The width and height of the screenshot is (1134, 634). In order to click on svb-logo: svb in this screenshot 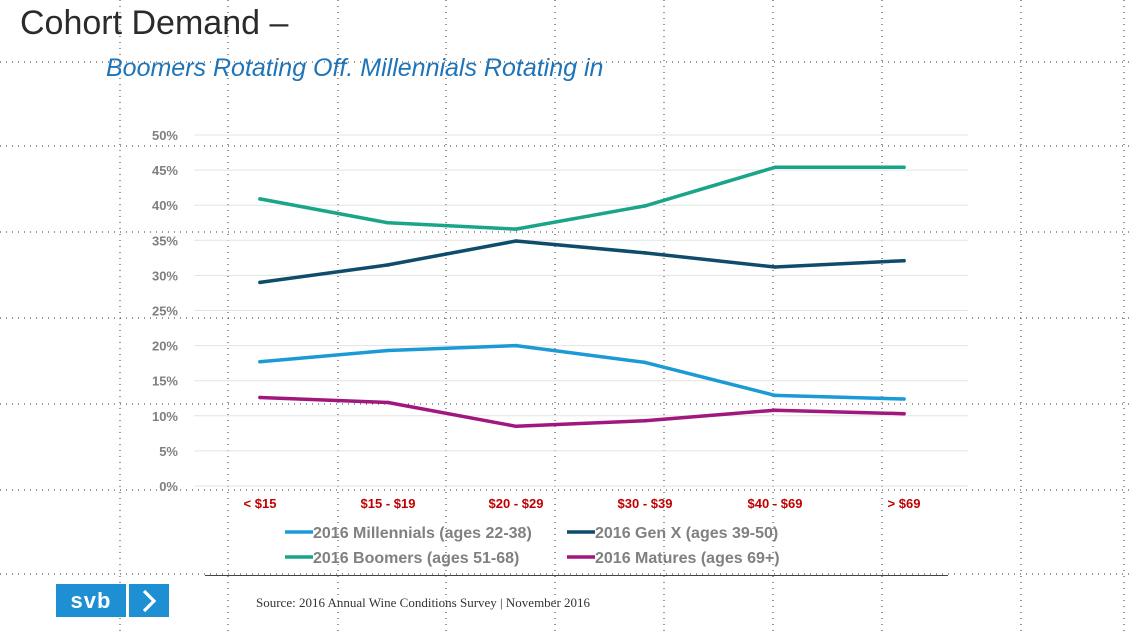, I will do `click(112, 600)`.